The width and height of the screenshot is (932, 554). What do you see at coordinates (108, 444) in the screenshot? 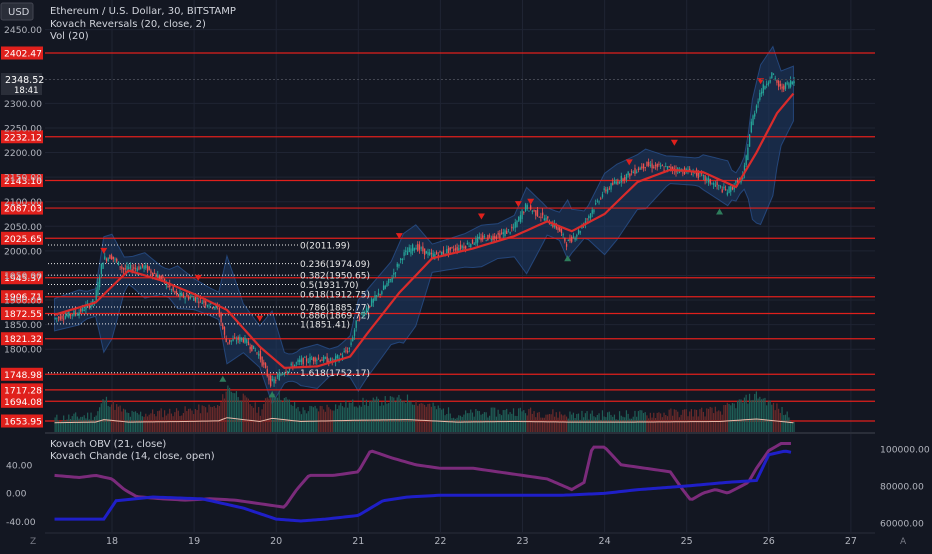
I see `indicator-kovach-obv: Kovach OBV (21, close)` at bounding box center [108, 444].